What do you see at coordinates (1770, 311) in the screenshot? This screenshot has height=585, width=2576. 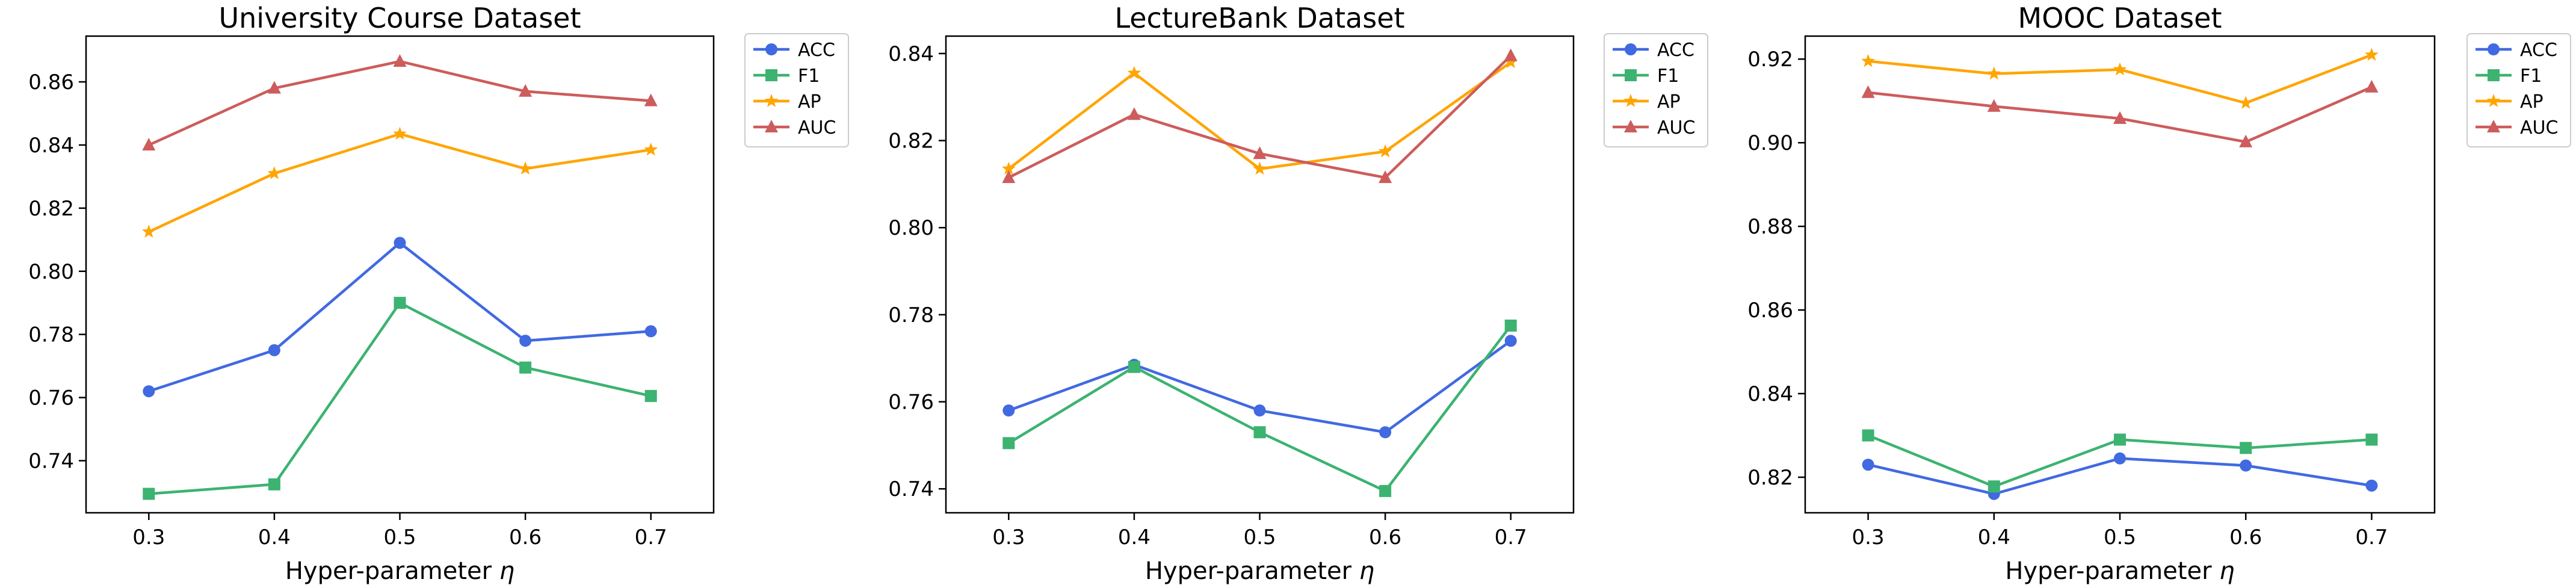 I see `y-tick-label: 0.86` at bounding box center [1770, 311].